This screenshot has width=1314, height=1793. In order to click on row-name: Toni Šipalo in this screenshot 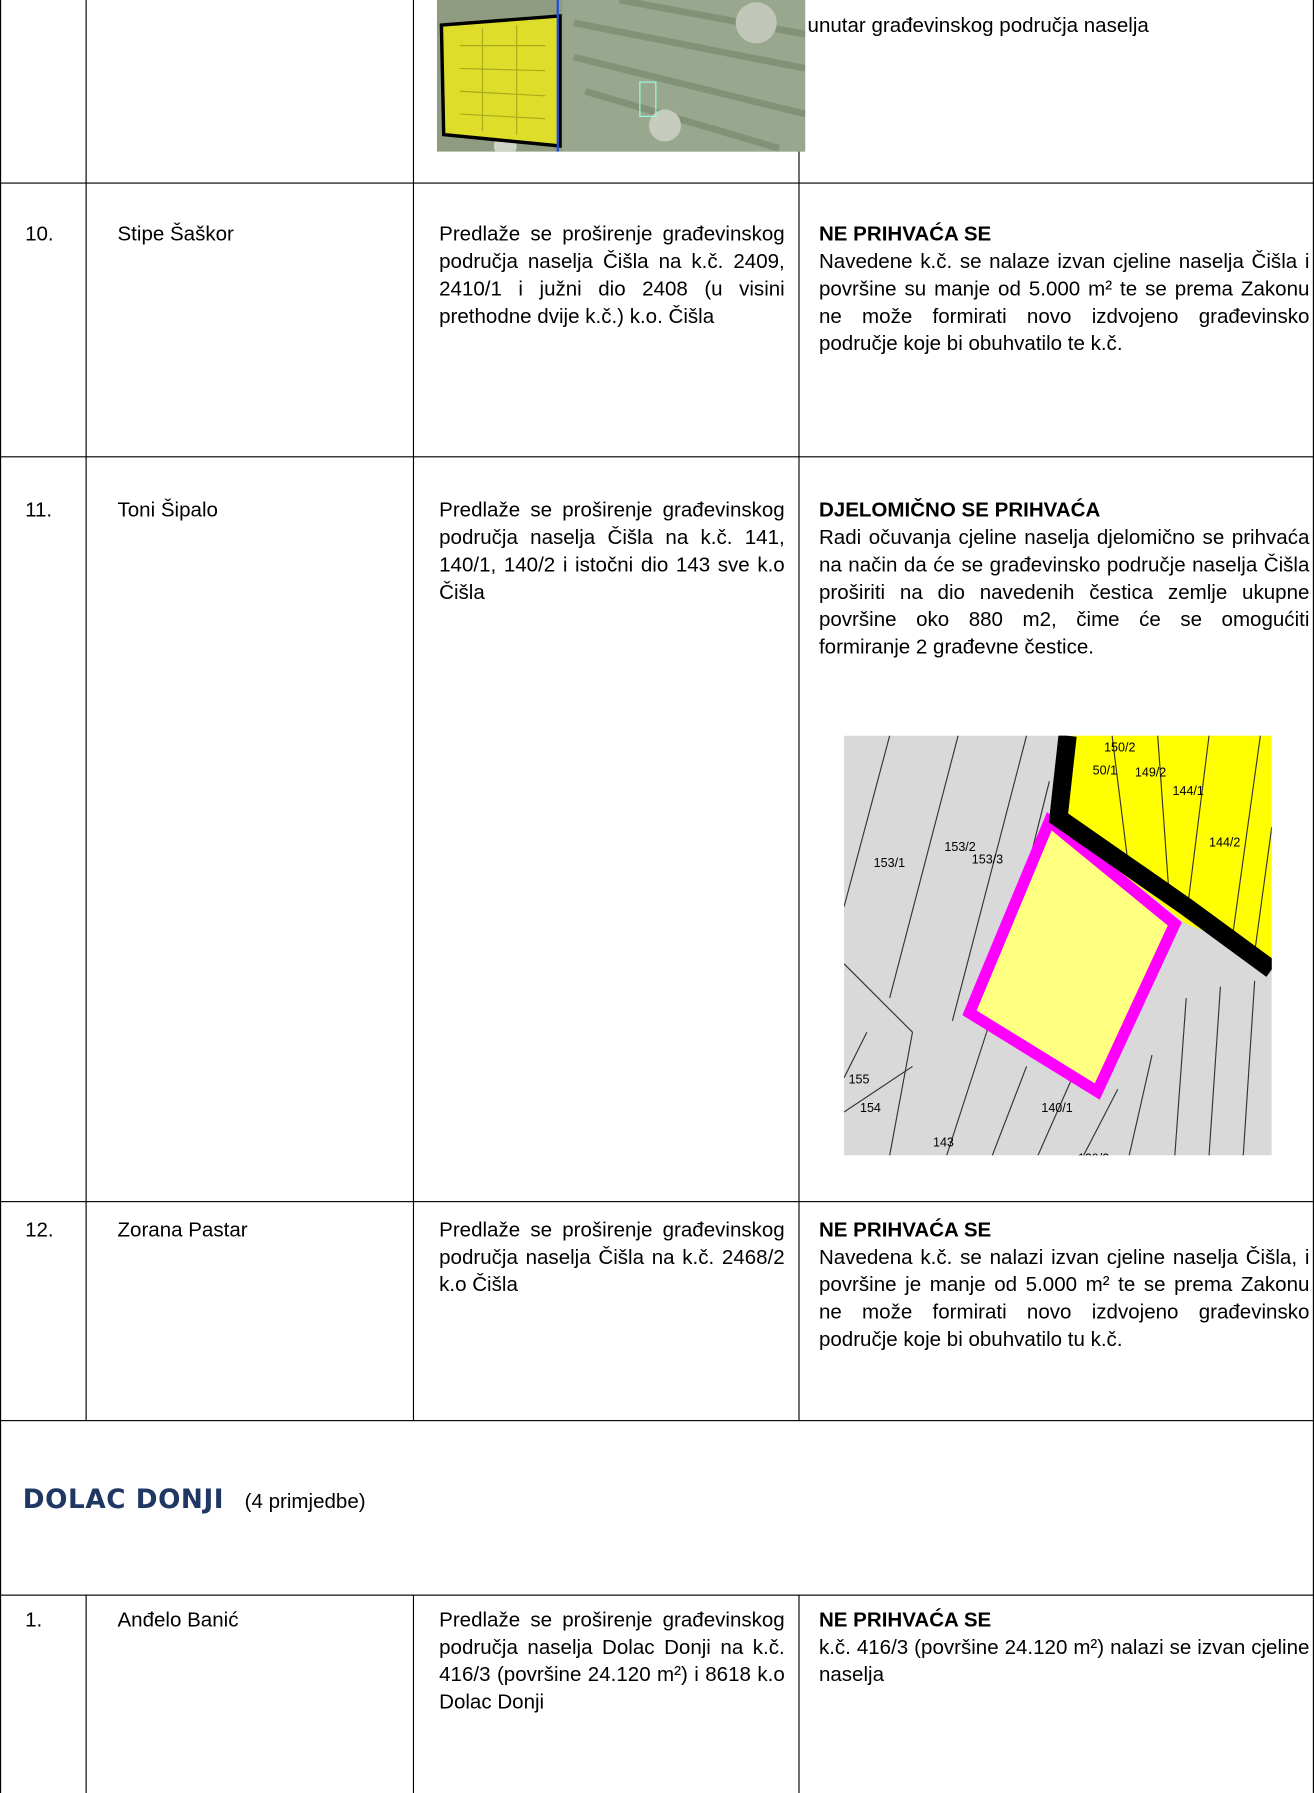, I will do `click(167, 510)`.